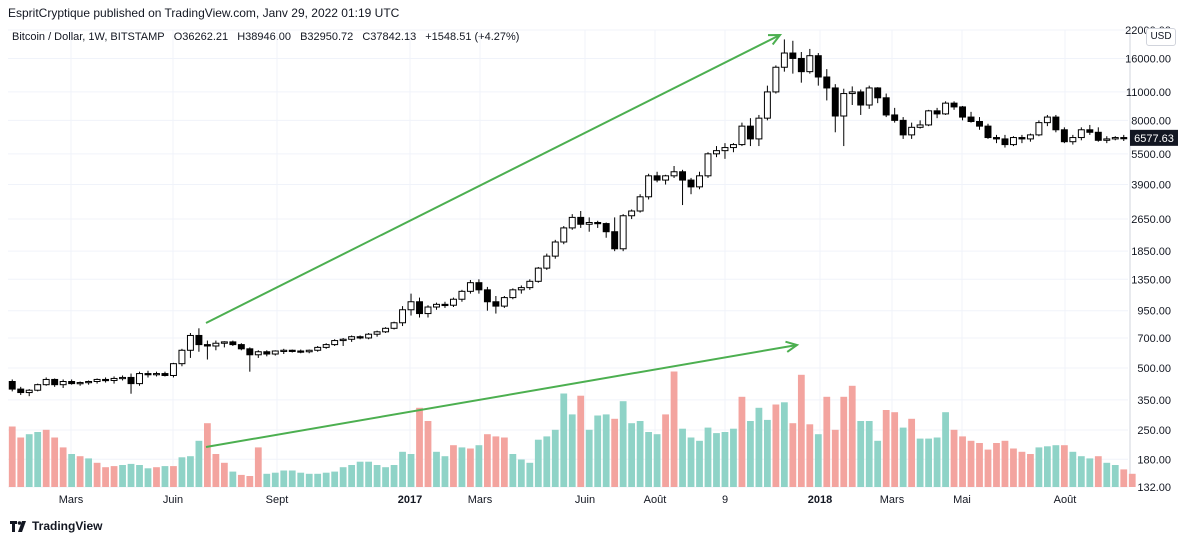  Describe the element at coordinates (1154, 431) in the screenshot. I see `price-tick-label: 250.00` at that location.